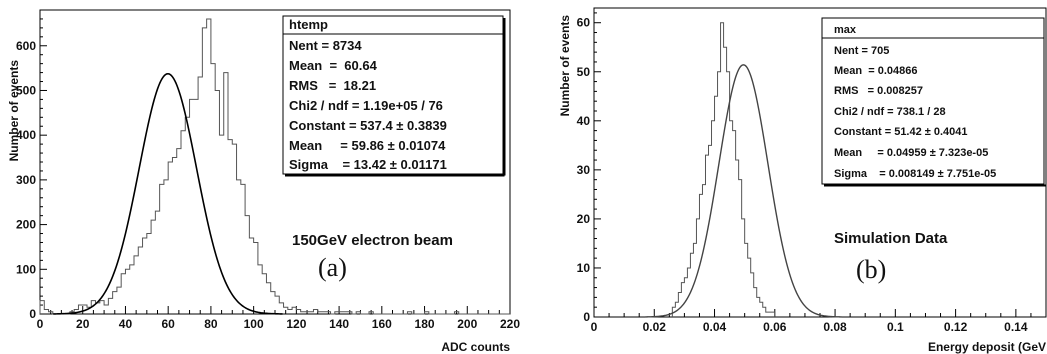 The width and height of the screenshot is (1047, 354). Describe the element at coordinates (332, 85) in the screenshot. I see `stats-line-rms-a: RMS = 18.21` at that location.